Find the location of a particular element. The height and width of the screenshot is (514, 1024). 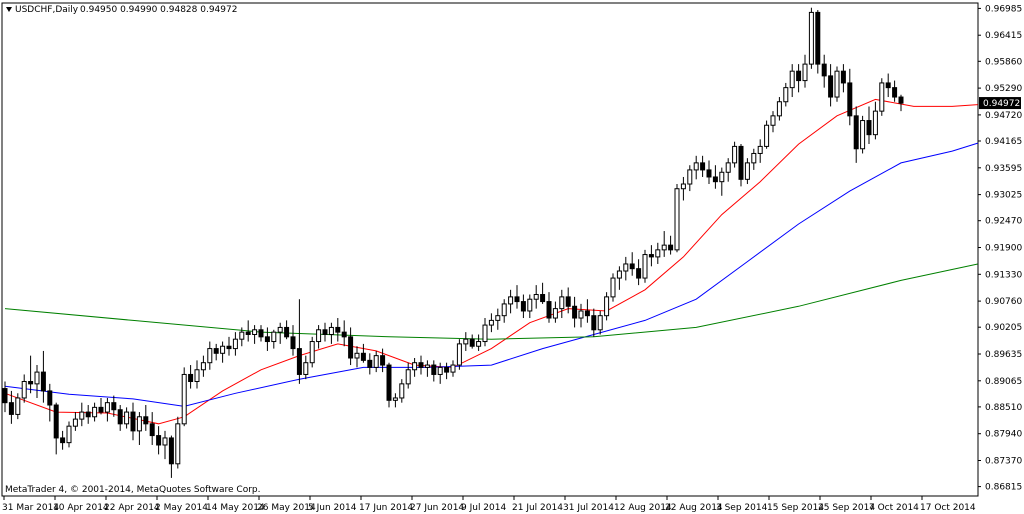

price-tick-label: 0.91900 is located at coordinates (1003, 249).